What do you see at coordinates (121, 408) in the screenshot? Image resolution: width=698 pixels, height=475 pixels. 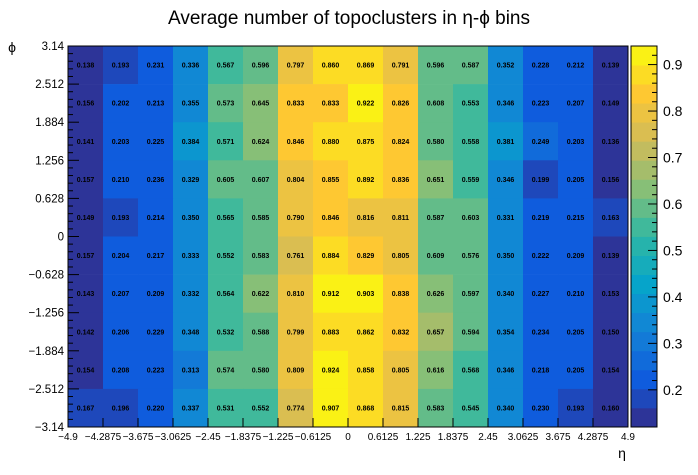 I see `cell-value-label: 0.196` at bounding box center [121, 408].